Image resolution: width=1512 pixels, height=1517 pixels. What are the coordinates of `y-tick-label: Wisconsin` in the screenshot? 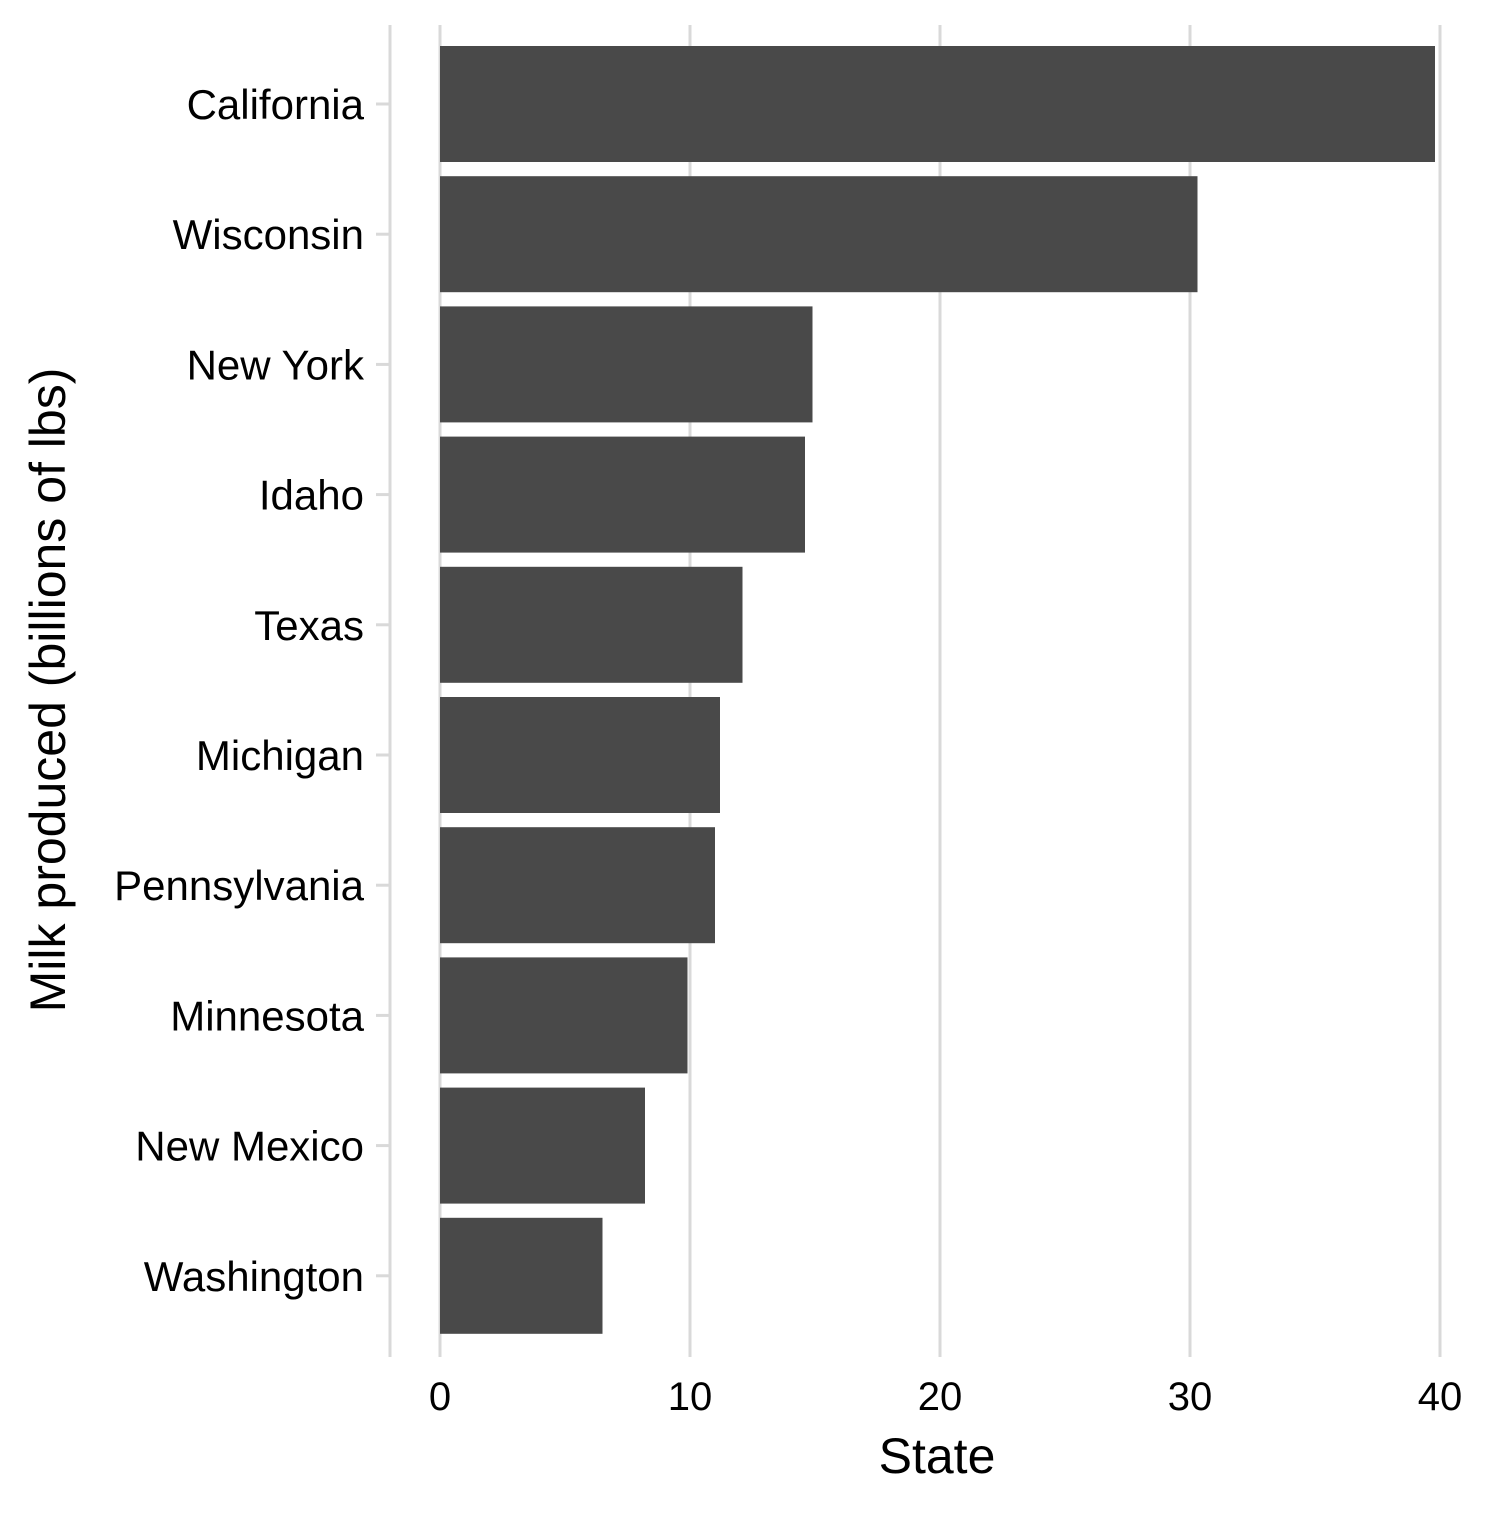 It's located at (268, 234).